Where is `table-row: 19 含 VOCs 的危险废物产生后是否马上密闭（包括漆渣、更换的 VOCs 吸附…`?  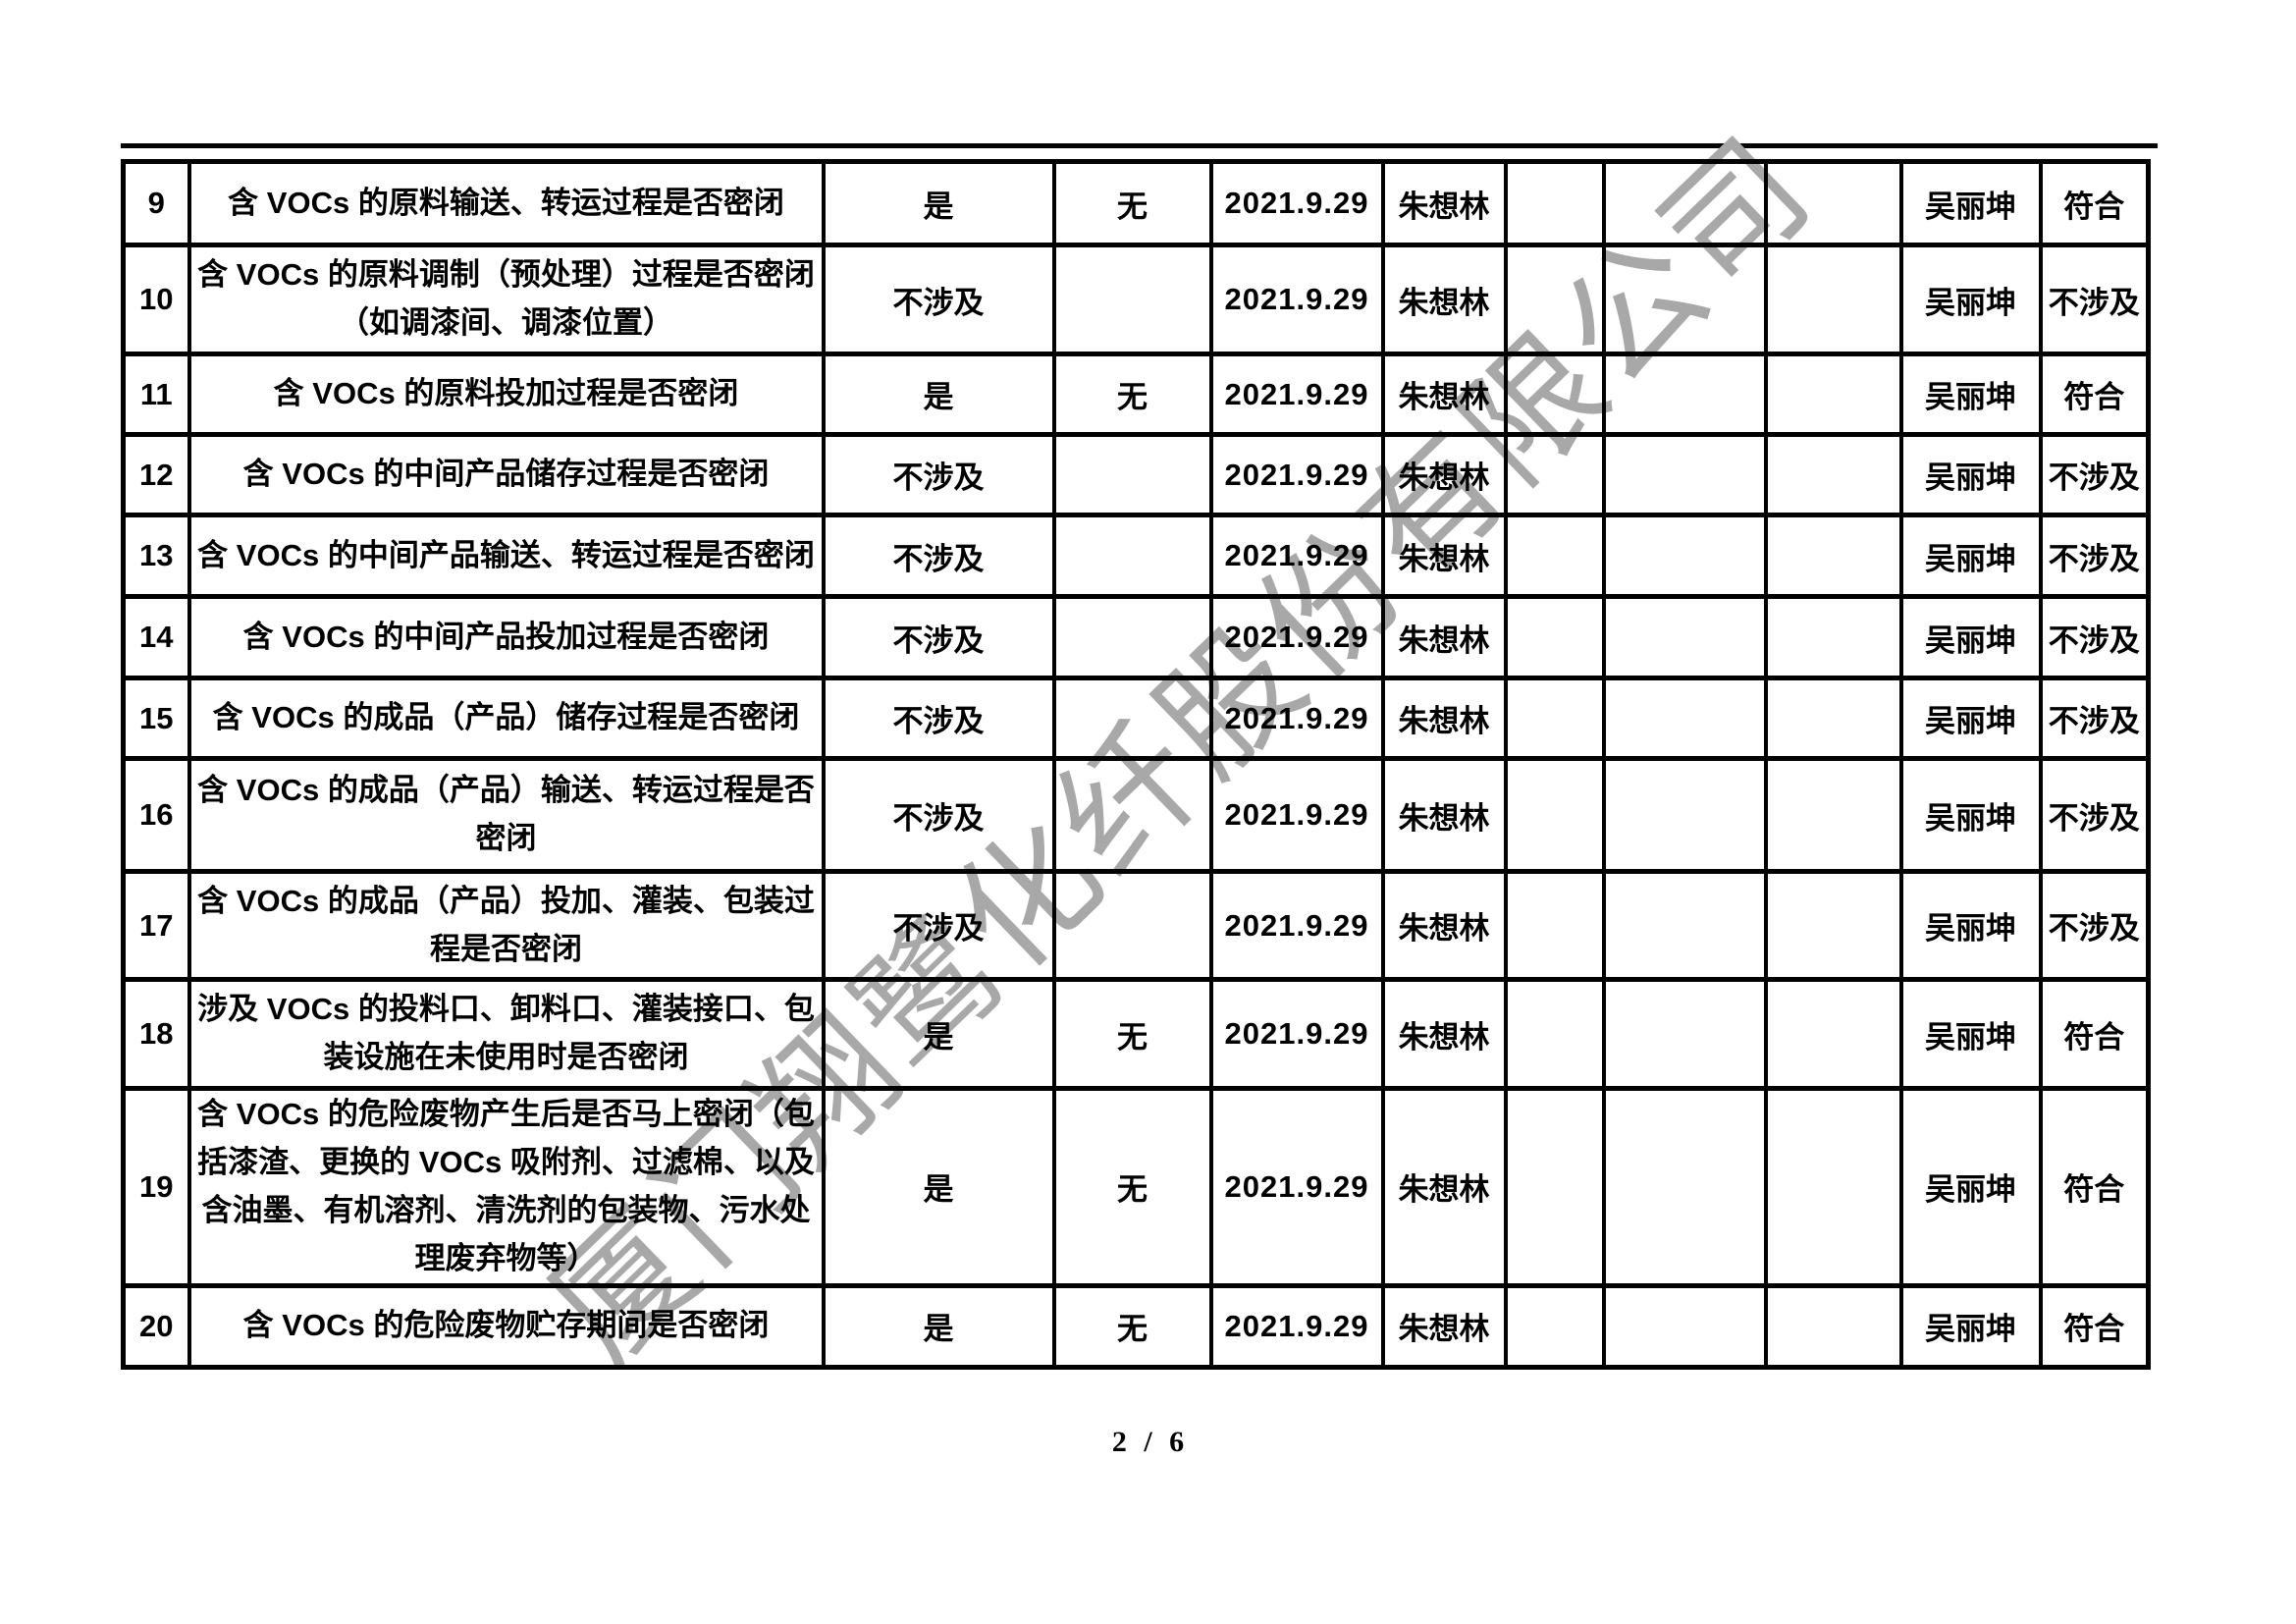
table-row: 19 含 VOCs 的危险废物产生后是否马上密闭（包括漆渣、更换的 VOCs 吸附… is located at coordinates (1136, 1187).